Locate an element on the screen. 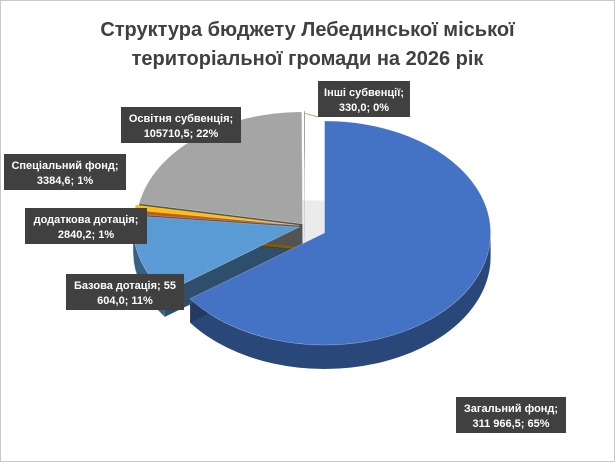  data-label-6: Інші субвенції; 330,0; 0% is located at coordinates (364, 99).